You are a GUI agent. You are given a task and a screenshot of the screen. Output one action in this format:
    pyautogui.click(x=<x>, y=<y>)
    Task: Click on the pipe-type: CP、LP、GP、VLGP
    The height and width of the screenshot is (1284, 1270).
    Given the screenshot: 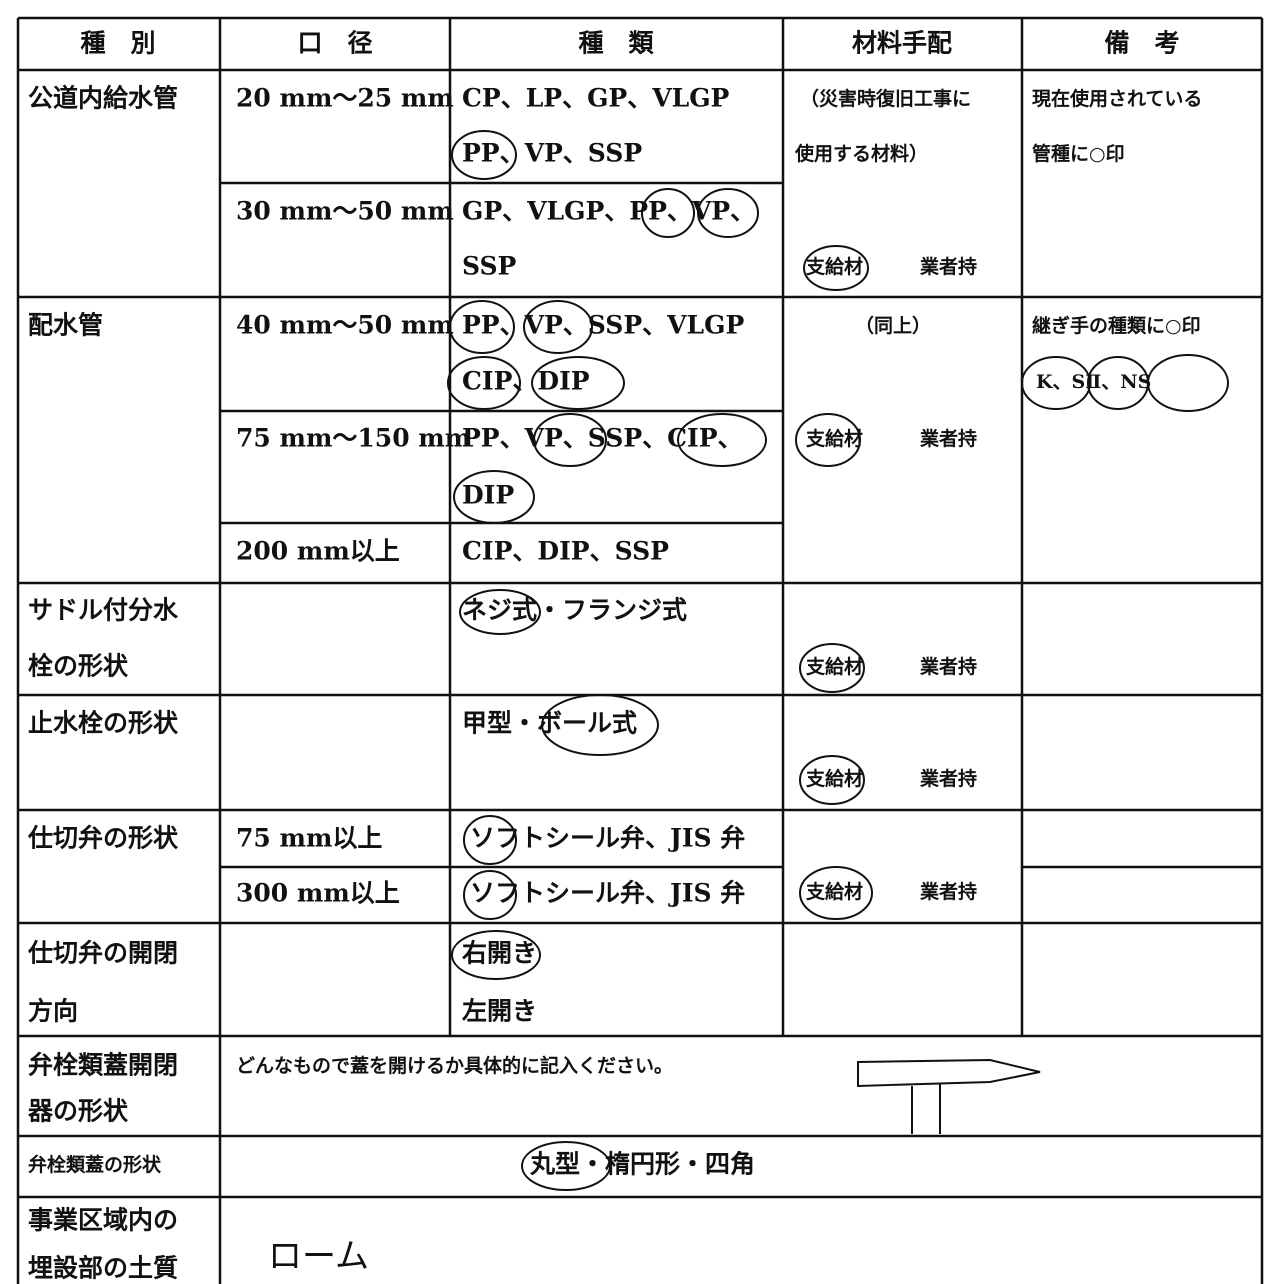 What is the action you would take?
    pyautogui.click(x=596, y=98)
    